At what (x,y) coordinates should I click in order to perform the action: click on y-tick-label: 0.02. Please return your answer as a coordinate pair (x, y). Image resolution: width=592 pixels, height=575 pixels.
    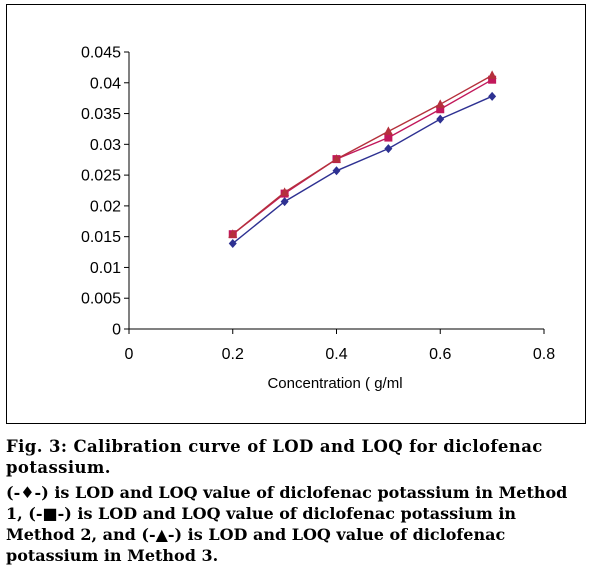
    Looking at the image, I should click on (105, 206).